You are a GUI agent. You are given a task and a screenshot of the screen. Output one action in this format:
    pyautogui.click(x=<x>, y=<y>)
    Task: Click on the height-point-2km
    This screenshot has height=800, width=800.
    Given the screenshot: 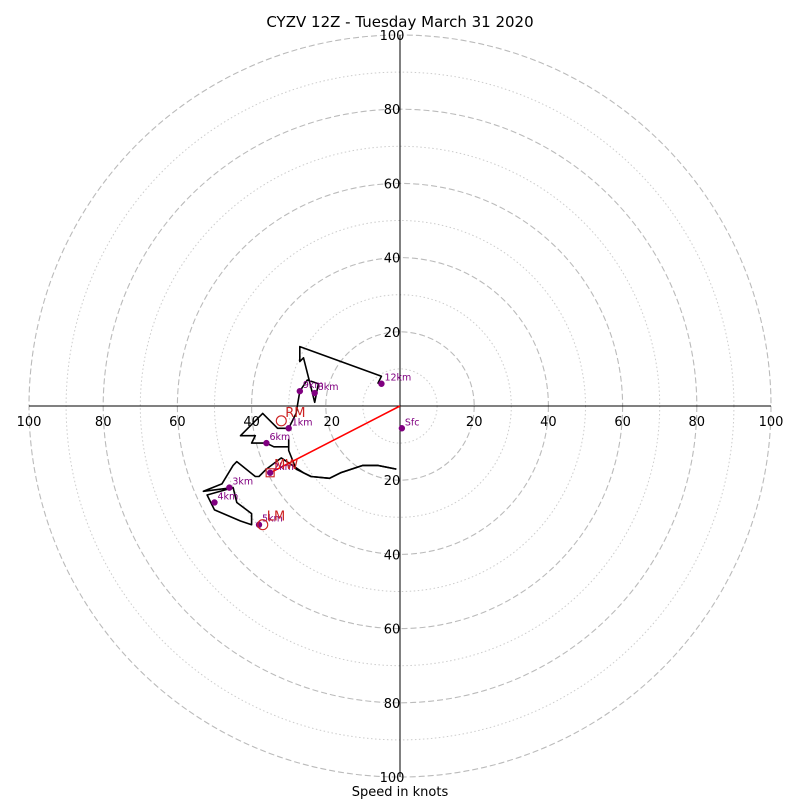 What is the action you would take?
    pyautogui.click(x=270, y=472)
    